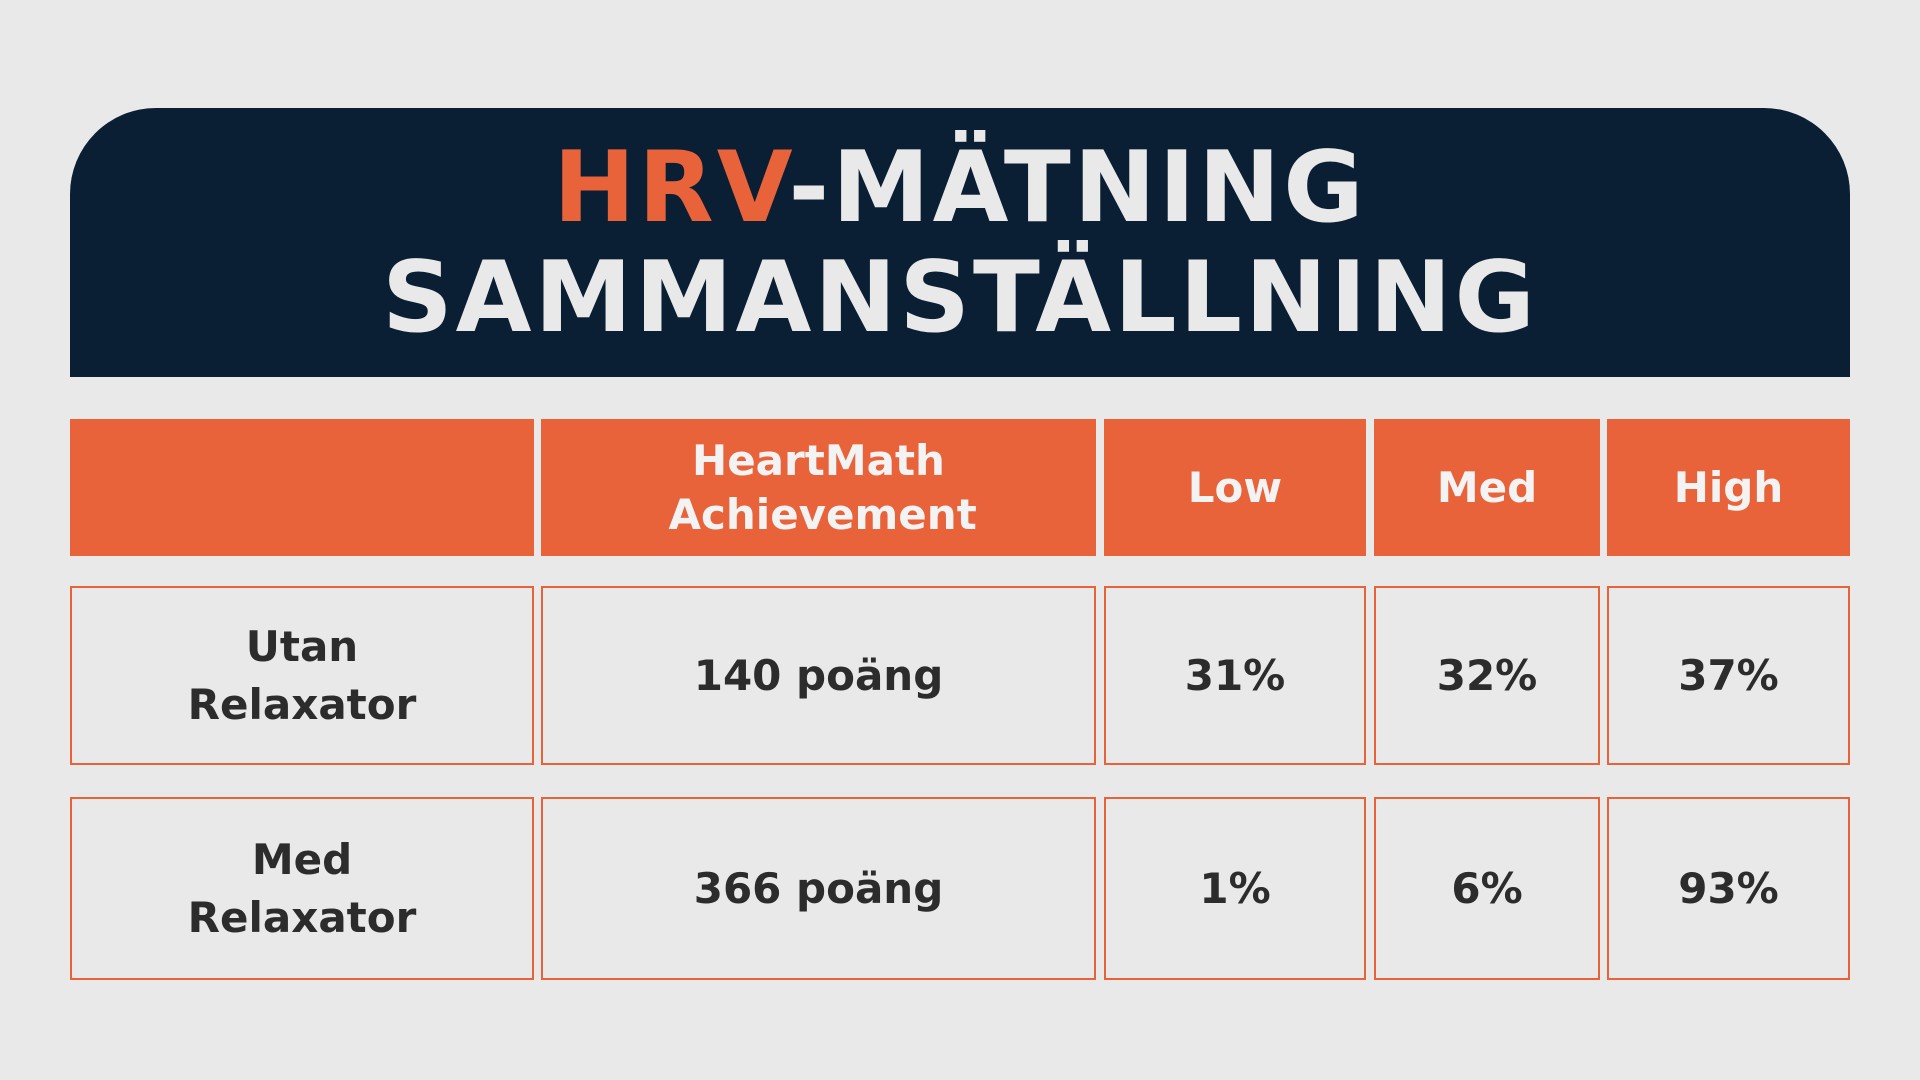 Image resolution: width=1920 pixels, height=1080 pixels. I want to click on high-cell: 93%, so click(1728, 888).